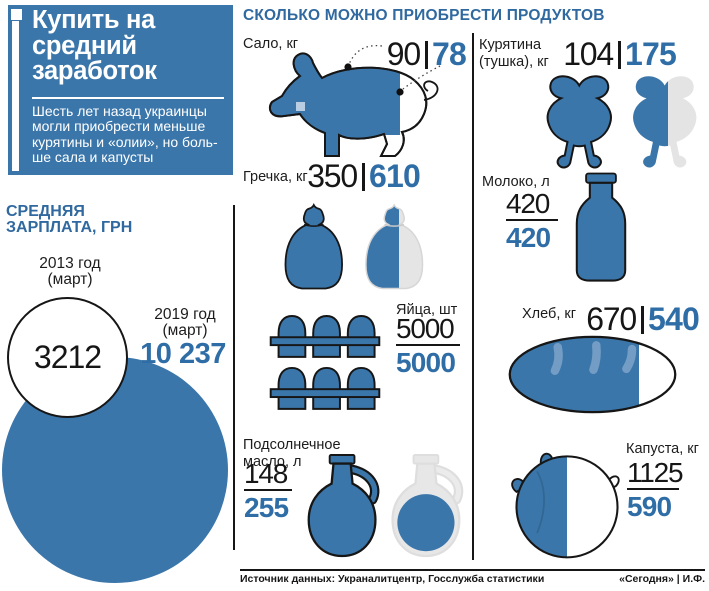 The height and width of the screenshot is (591, 709). I want to click on yaytsa-values: 5000 5000, so click(428, 345).